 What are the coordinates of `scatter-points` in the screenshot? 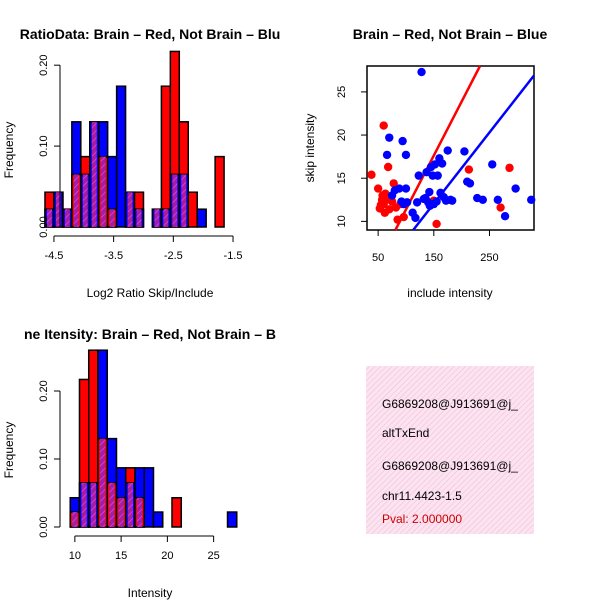 It's located at (451, 148).